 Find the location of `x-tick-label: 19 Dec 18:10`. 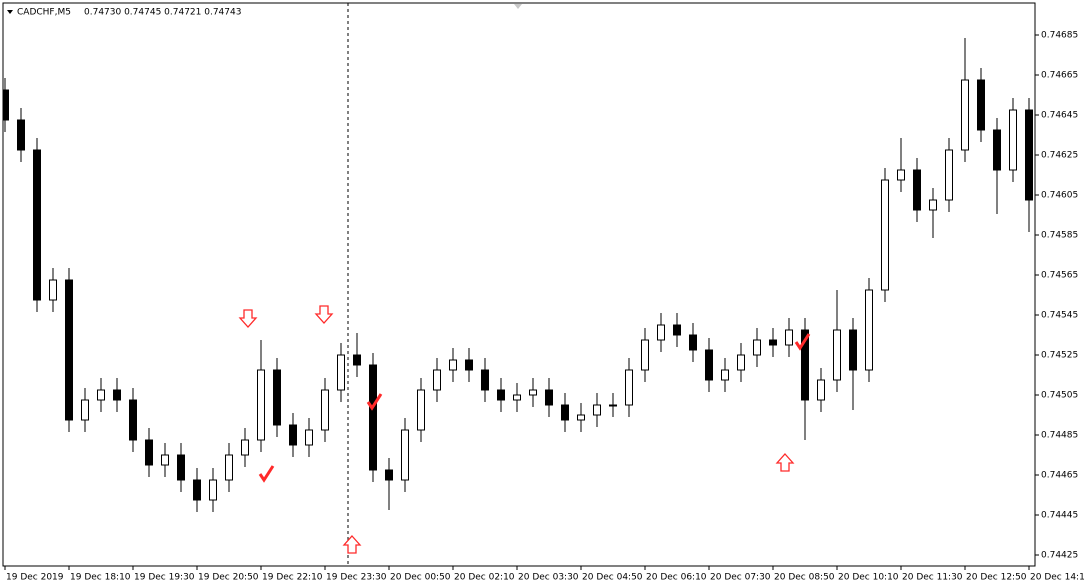

x-tick-label: 19 Dec 18:10 is located at coordinates (100, 578).